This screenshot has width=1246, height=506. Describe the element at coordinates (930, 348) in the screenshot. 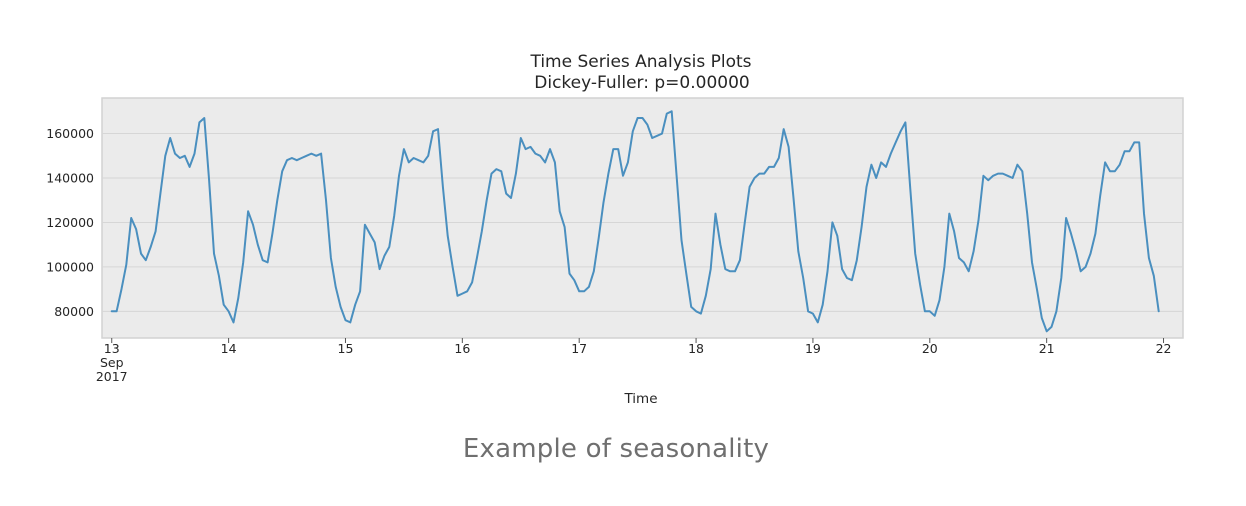

I see `x-tick-label: 20` at that location.